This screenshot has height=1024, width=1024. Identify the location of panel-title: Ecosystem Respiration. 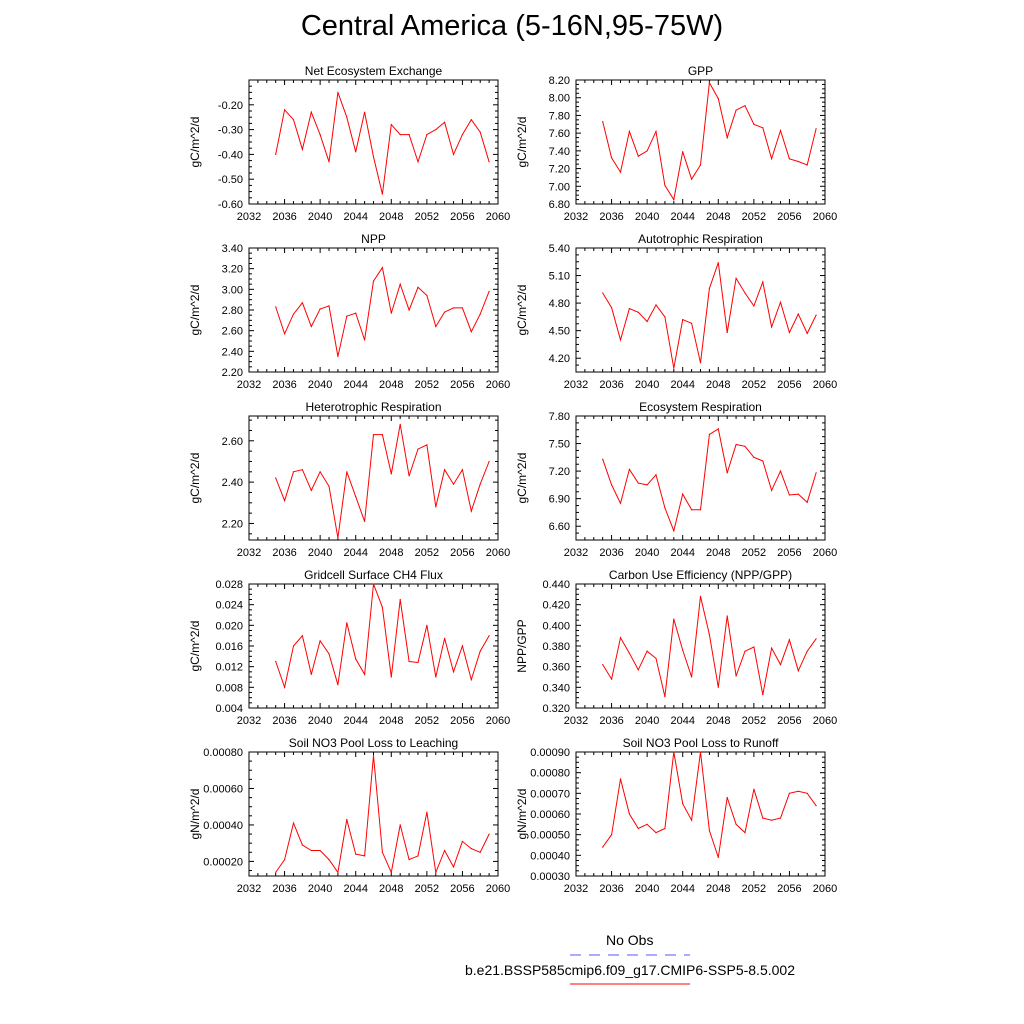
(700, 407).